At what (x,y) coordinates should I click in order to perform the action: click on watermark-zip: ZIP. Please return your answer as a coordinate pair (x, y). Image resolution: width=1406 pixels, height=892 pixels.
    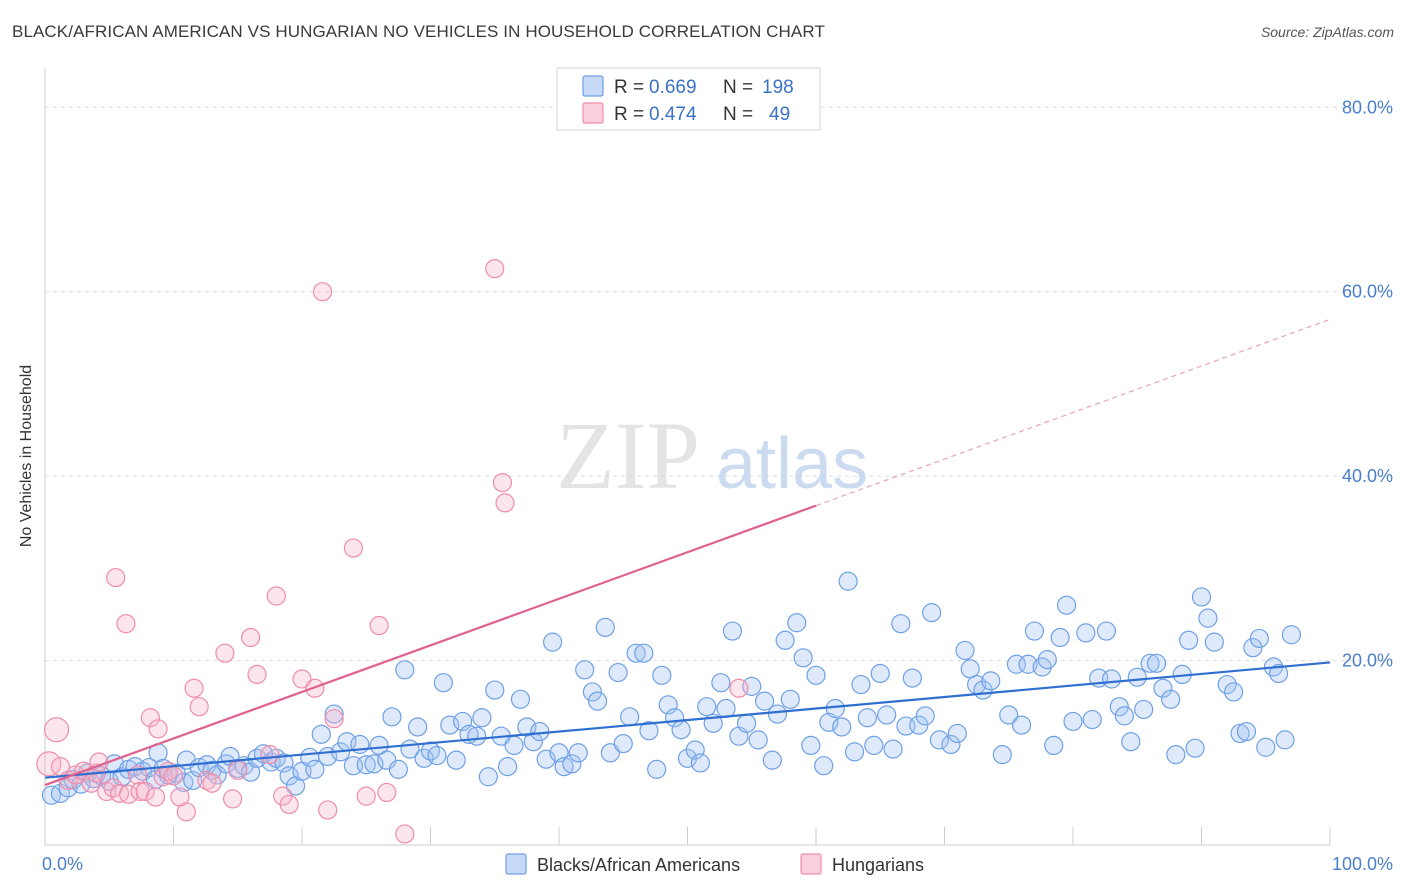
    Looking at the image, I should click on (628, 455).